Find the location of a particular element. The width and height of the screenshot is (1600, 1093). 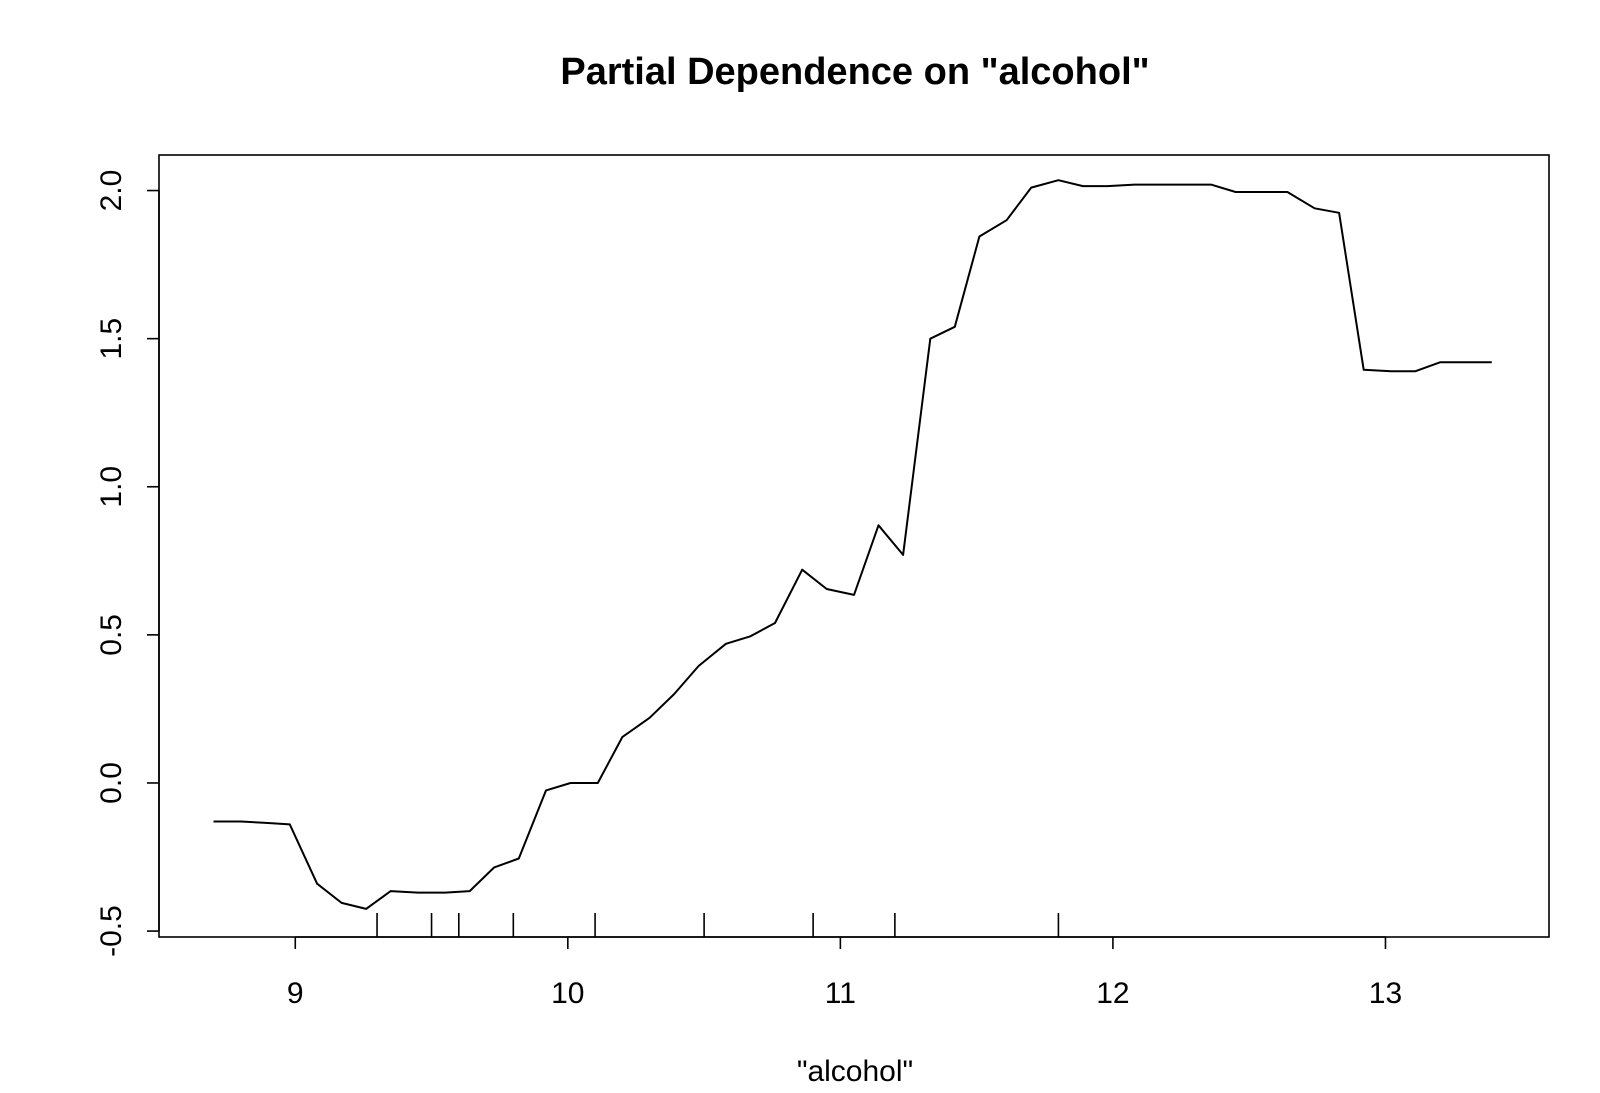

x-axis: 9 10 11 12 13 is located at coordinates (844, 973).